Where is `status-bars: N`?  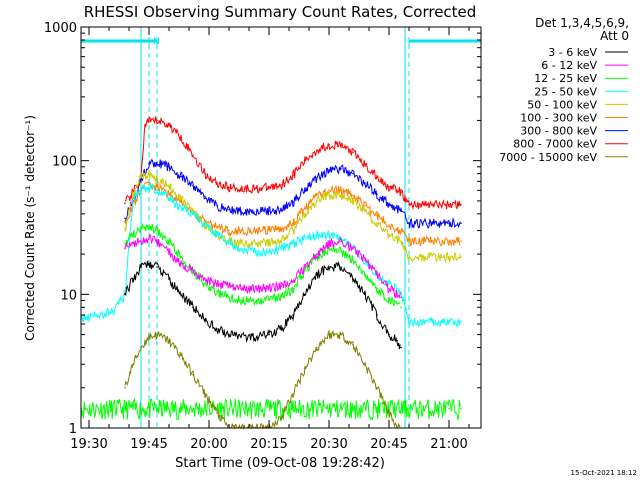 status-bars: N is located at coordinates (281, 42).